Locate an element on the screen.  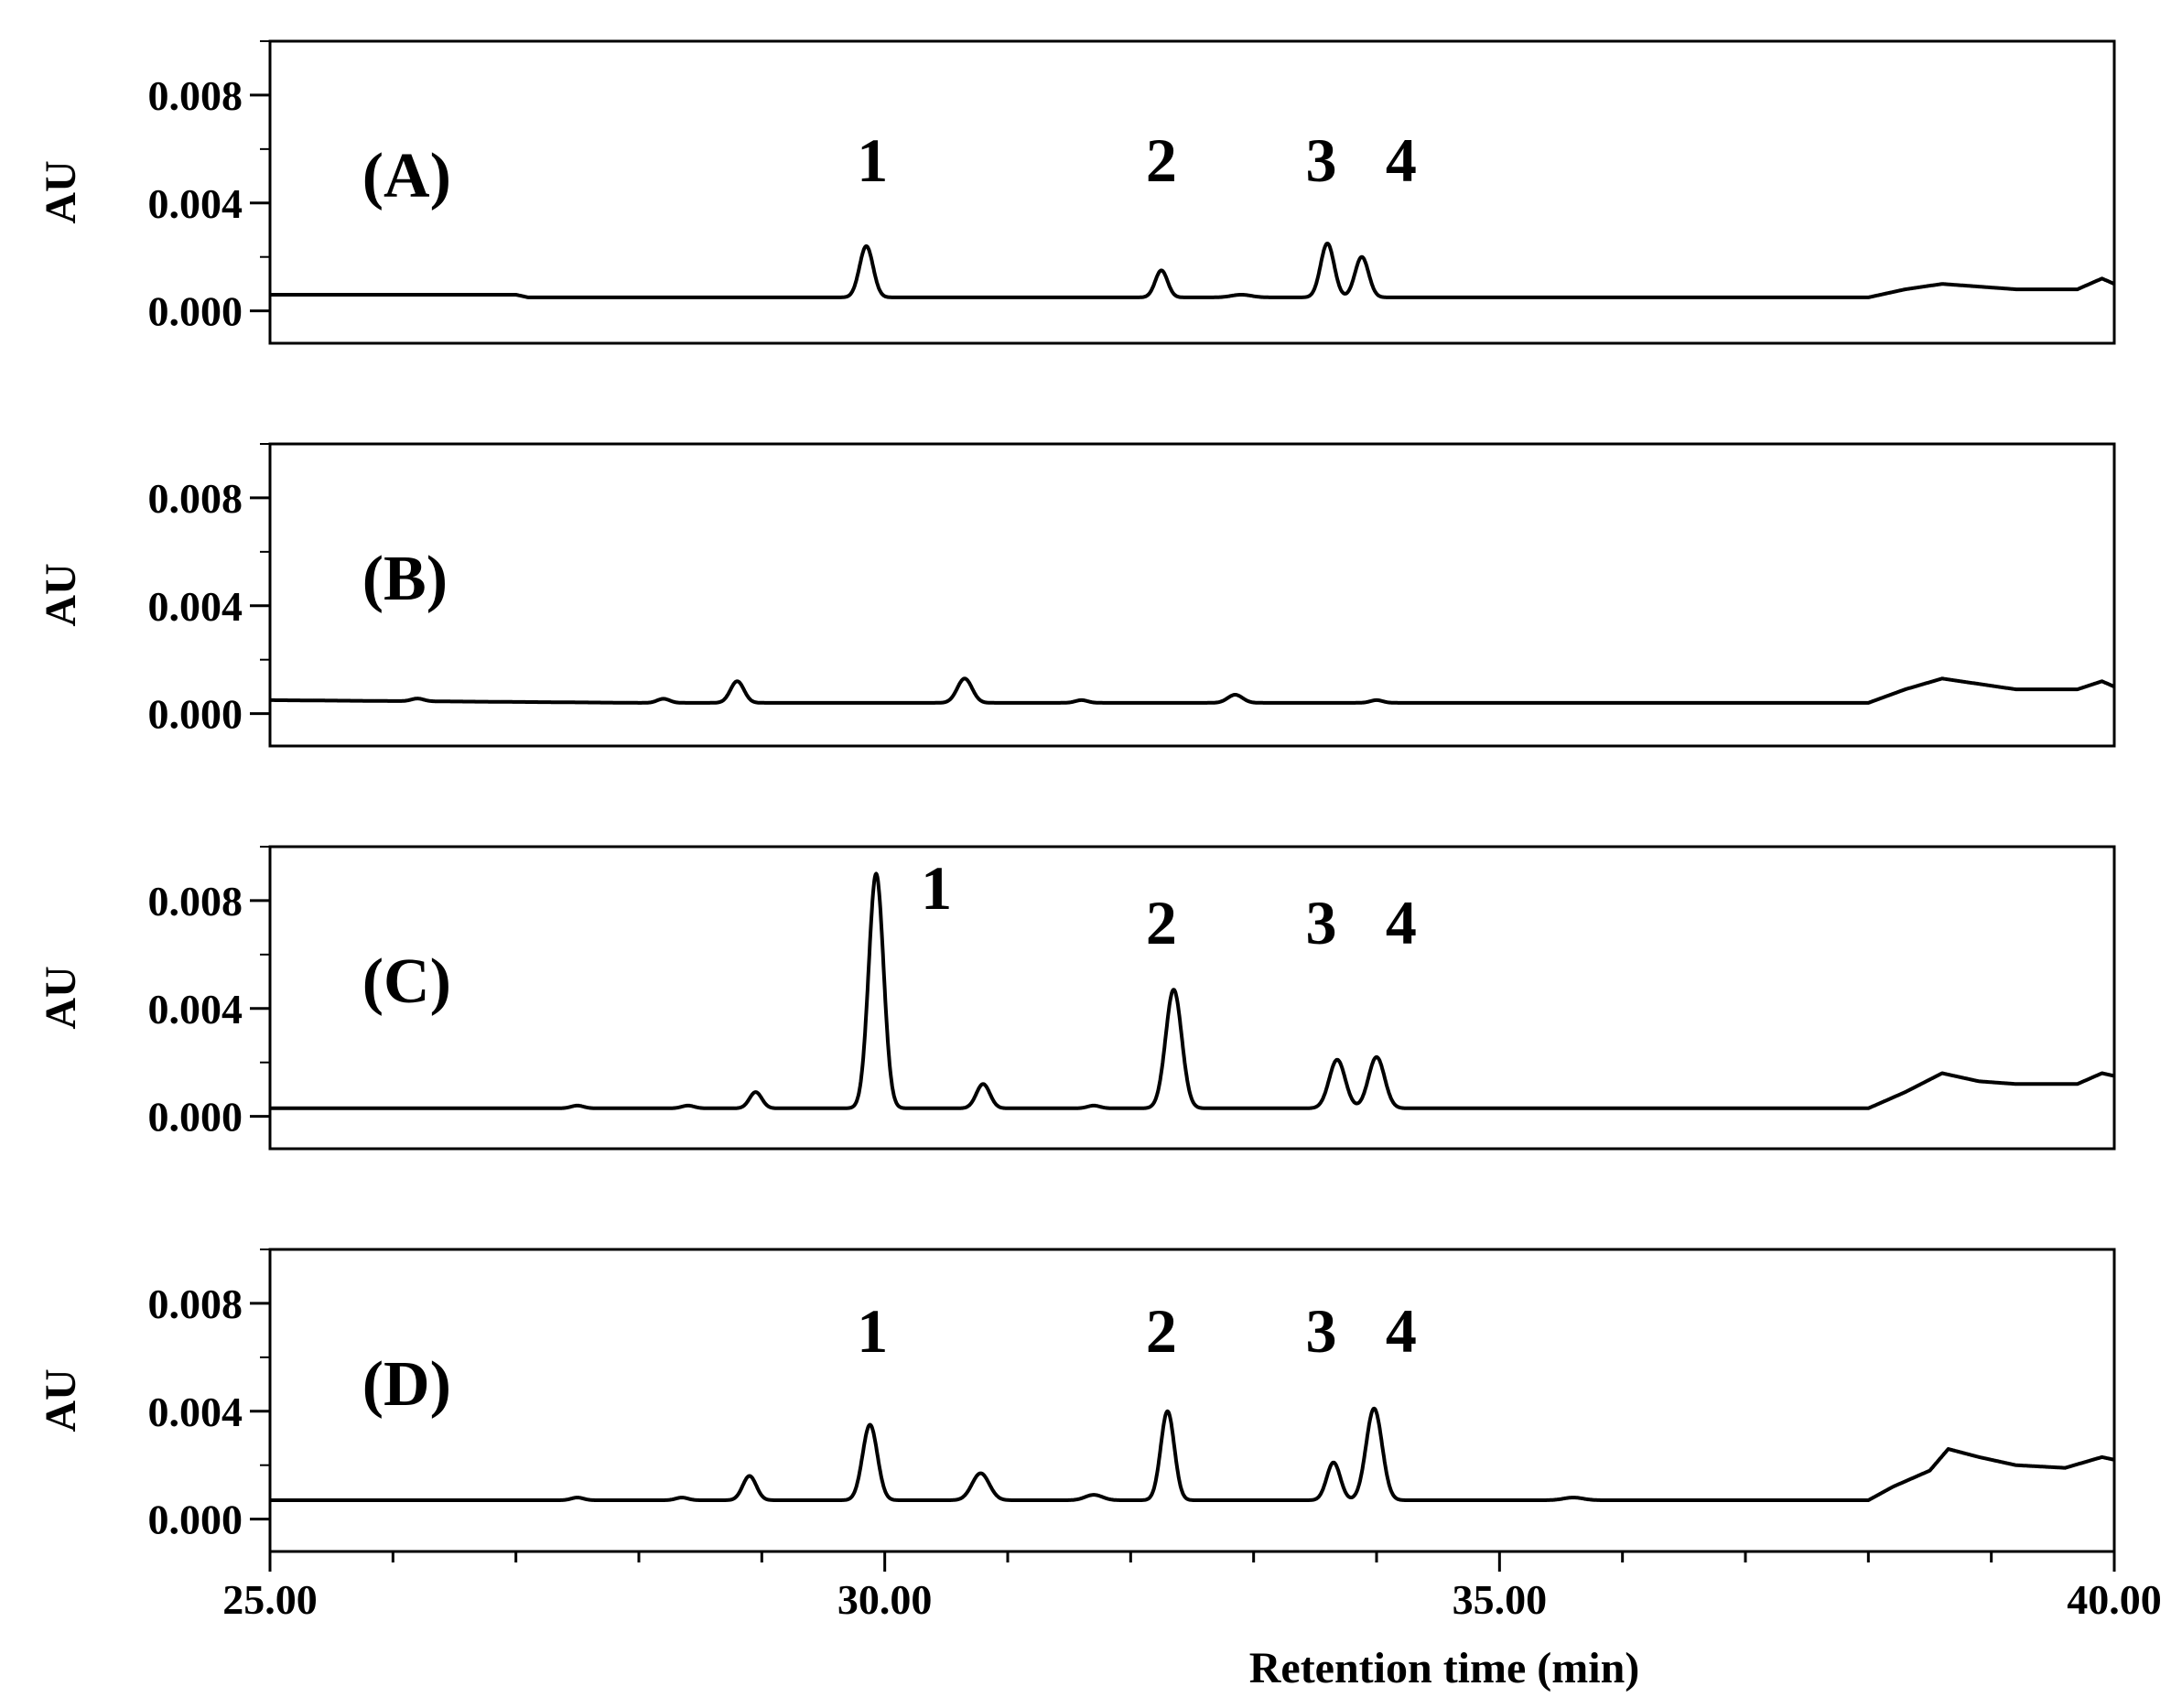
panel-label: (B) is located at coordinates (405, 579).